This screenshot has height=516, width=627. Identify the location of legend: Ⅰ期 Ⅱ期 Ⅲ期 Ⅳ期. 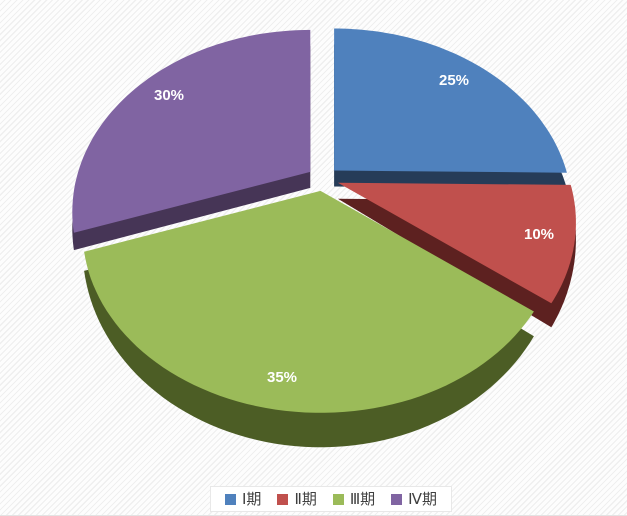
(331, 499).